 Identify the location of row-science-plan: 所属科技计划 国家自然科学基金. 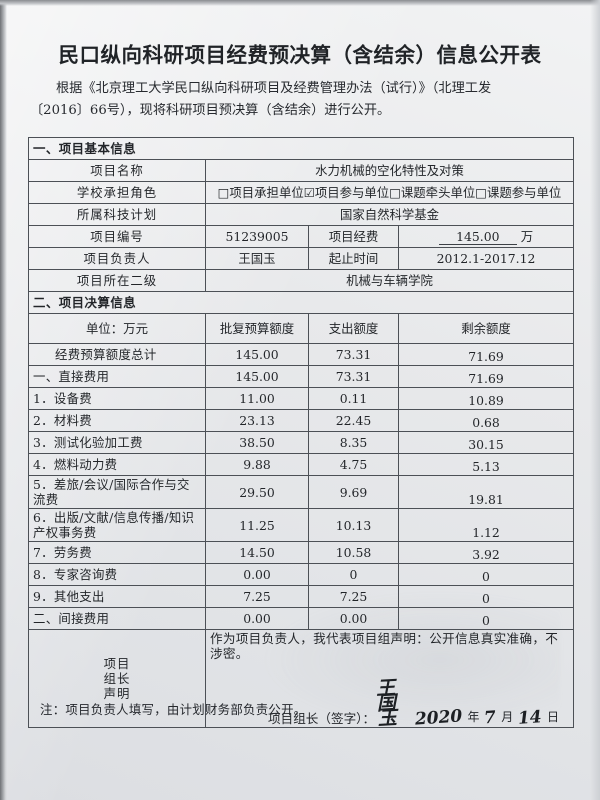
(301, 214).